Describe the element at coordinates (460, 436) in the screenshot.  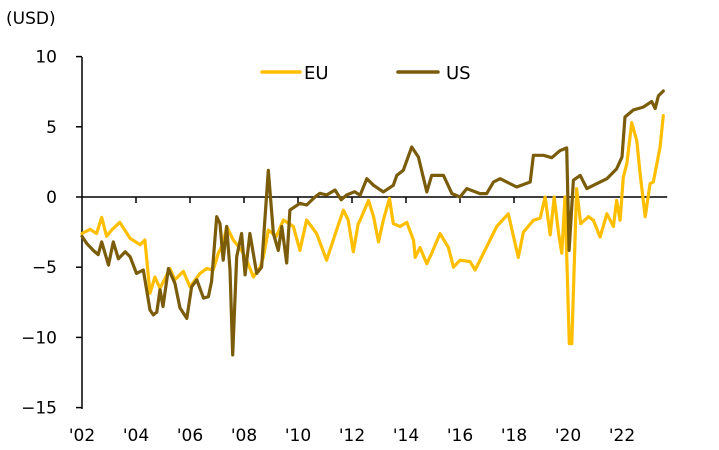
I see `x-tick-label: '16` at that location.